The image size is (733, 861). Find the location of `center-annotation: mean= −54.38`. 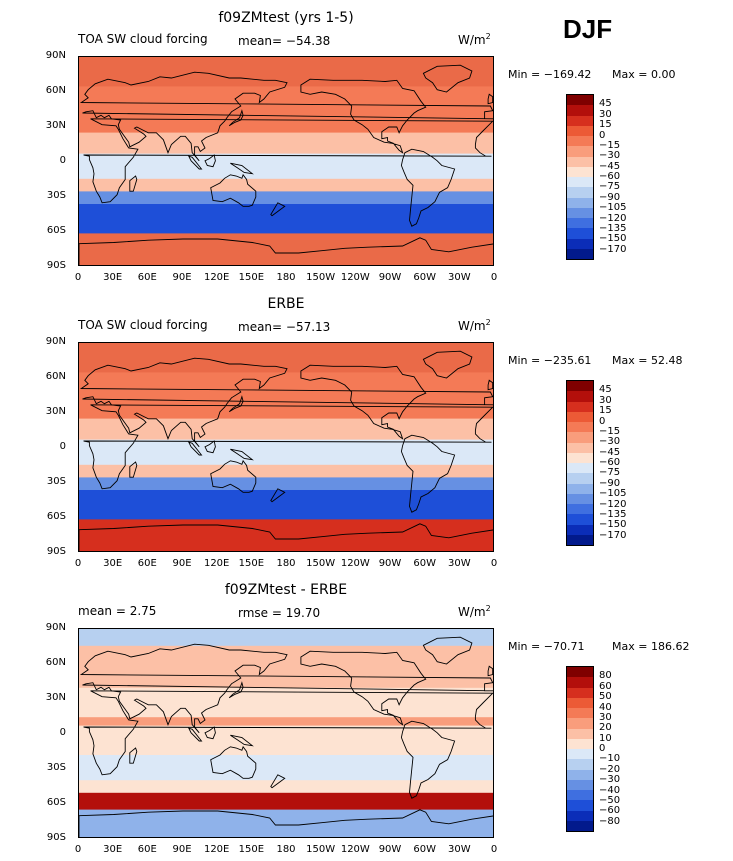

center-annotation: mean= −54.38 is located at coordinates (284, 41).